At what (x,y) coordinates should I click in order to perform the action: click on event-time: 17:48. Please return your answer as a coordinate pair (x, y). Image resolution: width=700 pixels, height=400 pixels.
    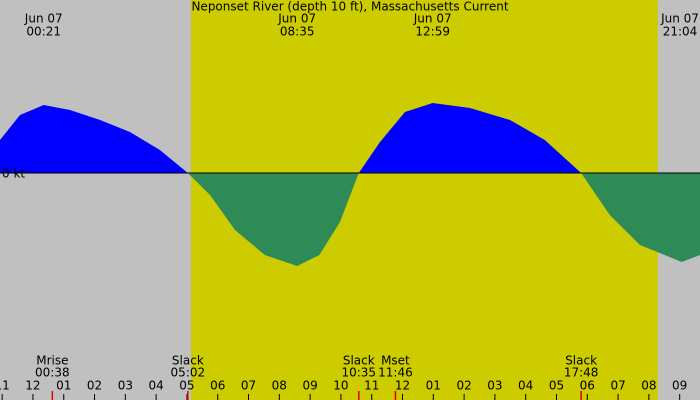
    Looking at the image, I should click on (581, 373).